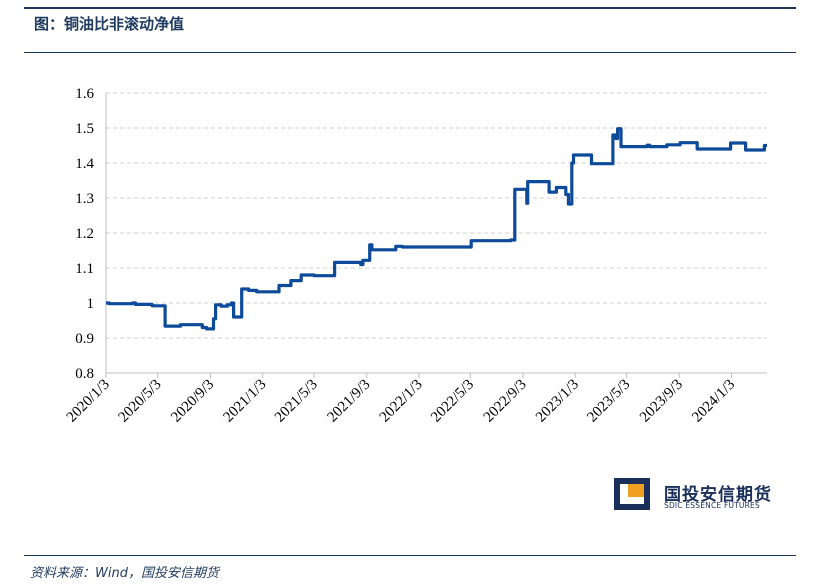 The height and width of the screenshot is (584, 818). Describe the element at coordinates (84, 129) in the screenshot. I see `y-tick-label: 1.5` at that location.